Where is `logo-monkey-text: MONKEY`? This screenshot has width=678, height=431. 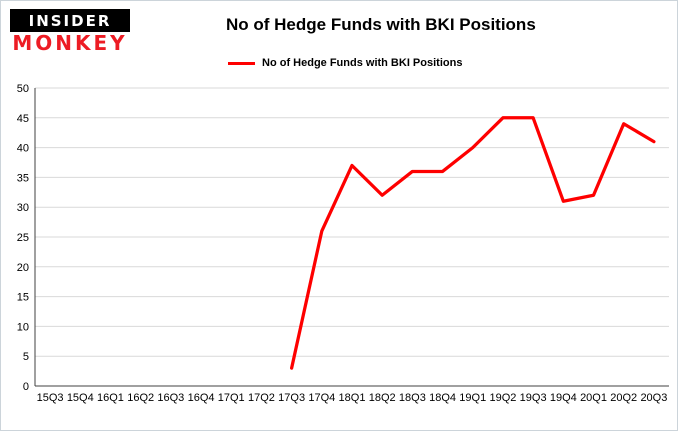 logo-monkey-text: MONKEY is located at coordinates (70, 43).